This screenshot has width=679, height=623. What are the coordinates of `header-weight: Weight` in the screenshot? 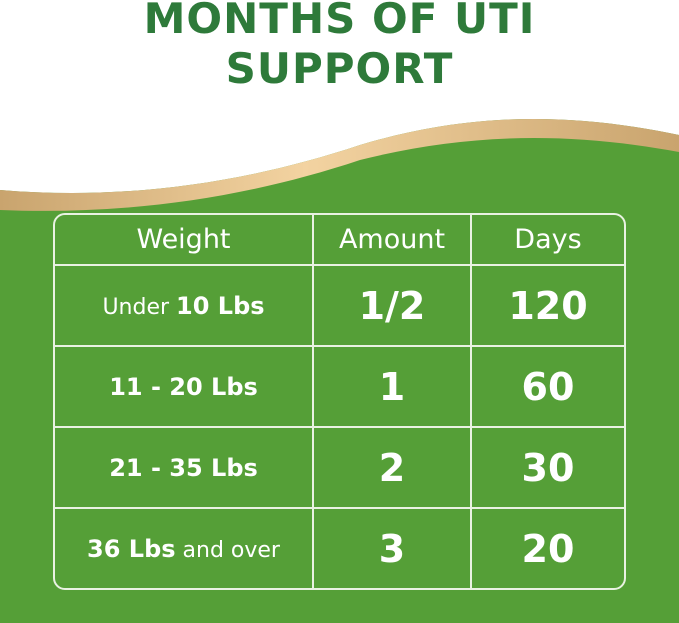 It's located at (184, 240).